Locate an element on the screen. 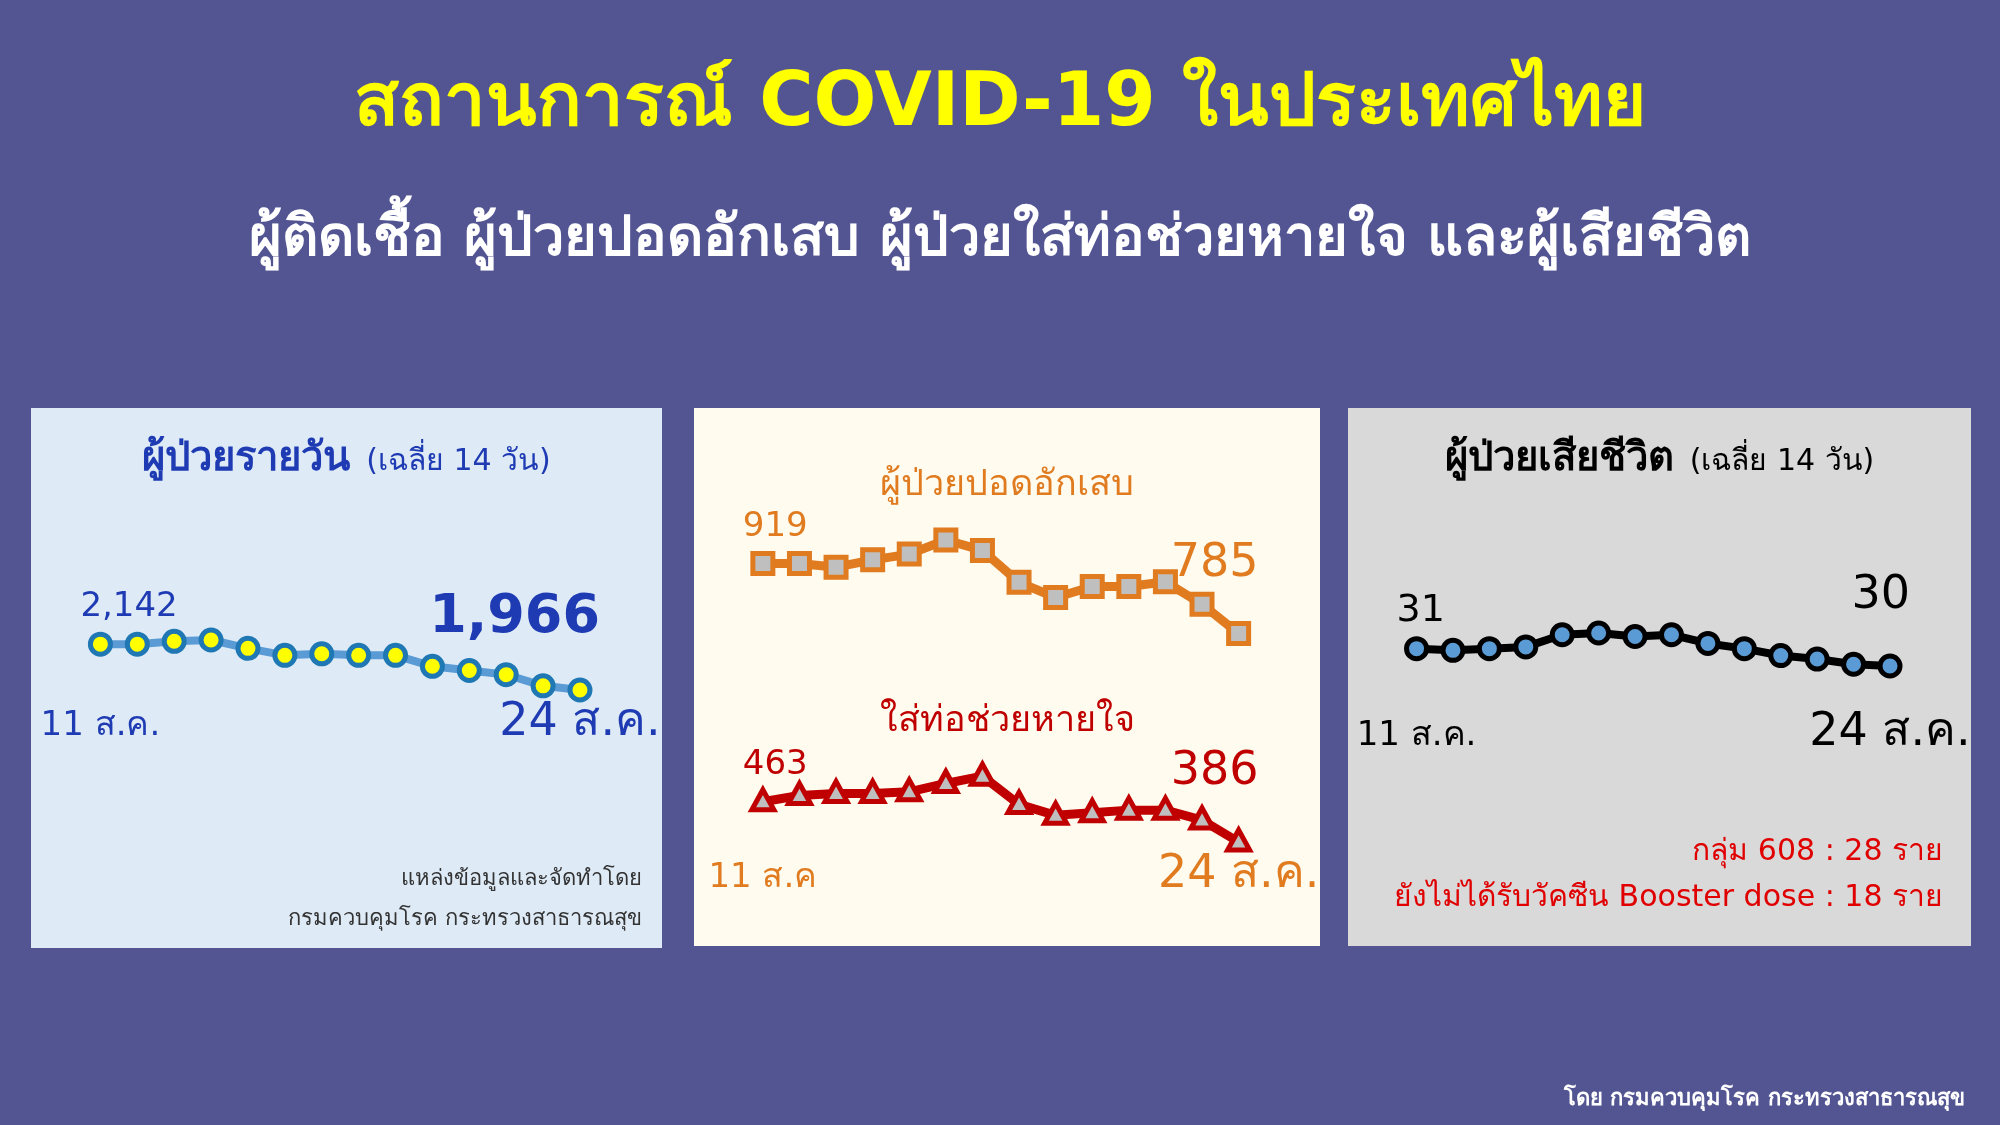 The width and height of the screenshot is (2000, 1125). data-label: 785 is located at coordinates (1214, 559).